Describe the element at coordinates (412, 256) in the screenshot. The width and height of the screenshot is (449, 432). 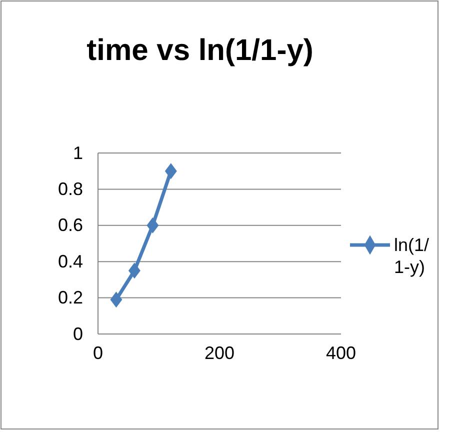
I see `legend-label: ln(1/1-y)` at that location.